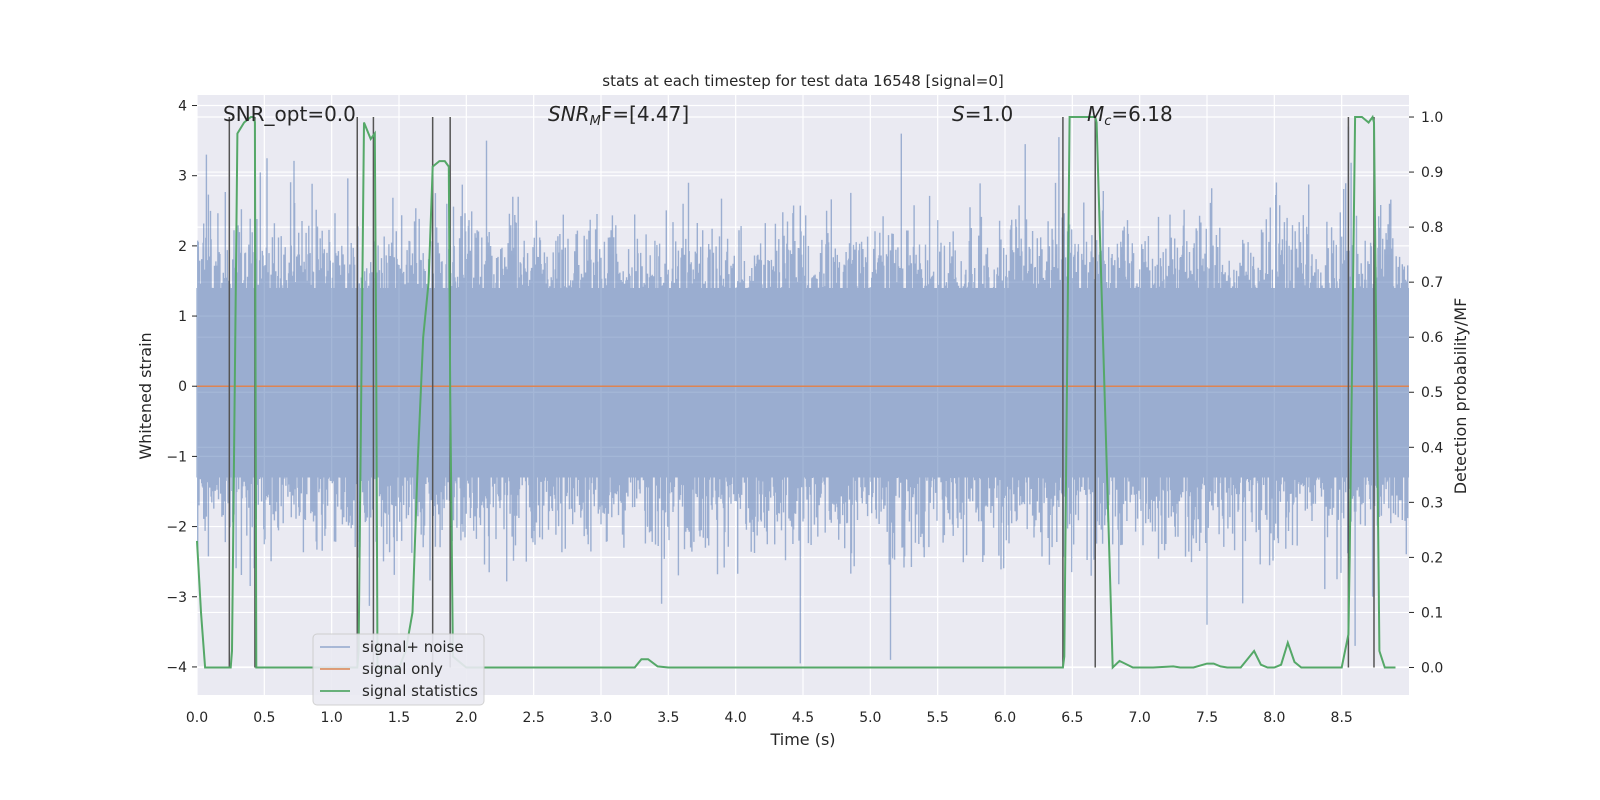 This screenshot has height=800, width=1600. I want to click on y-axis-label: Whitened strain, so click(145, 395).